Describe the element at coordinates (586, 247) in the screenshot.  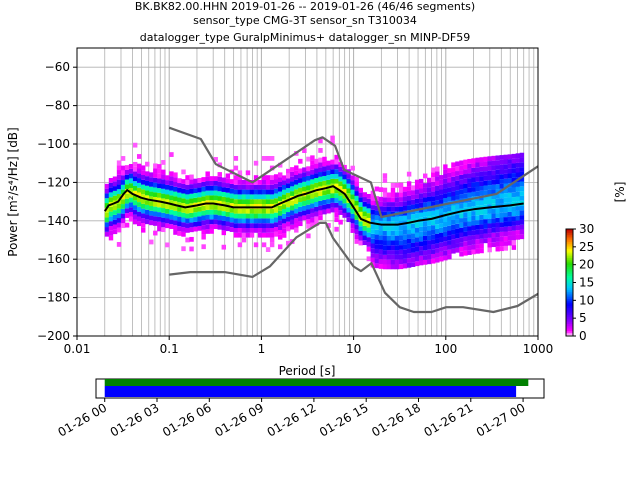
I see `colorbar-tick-label: 25` at that location.